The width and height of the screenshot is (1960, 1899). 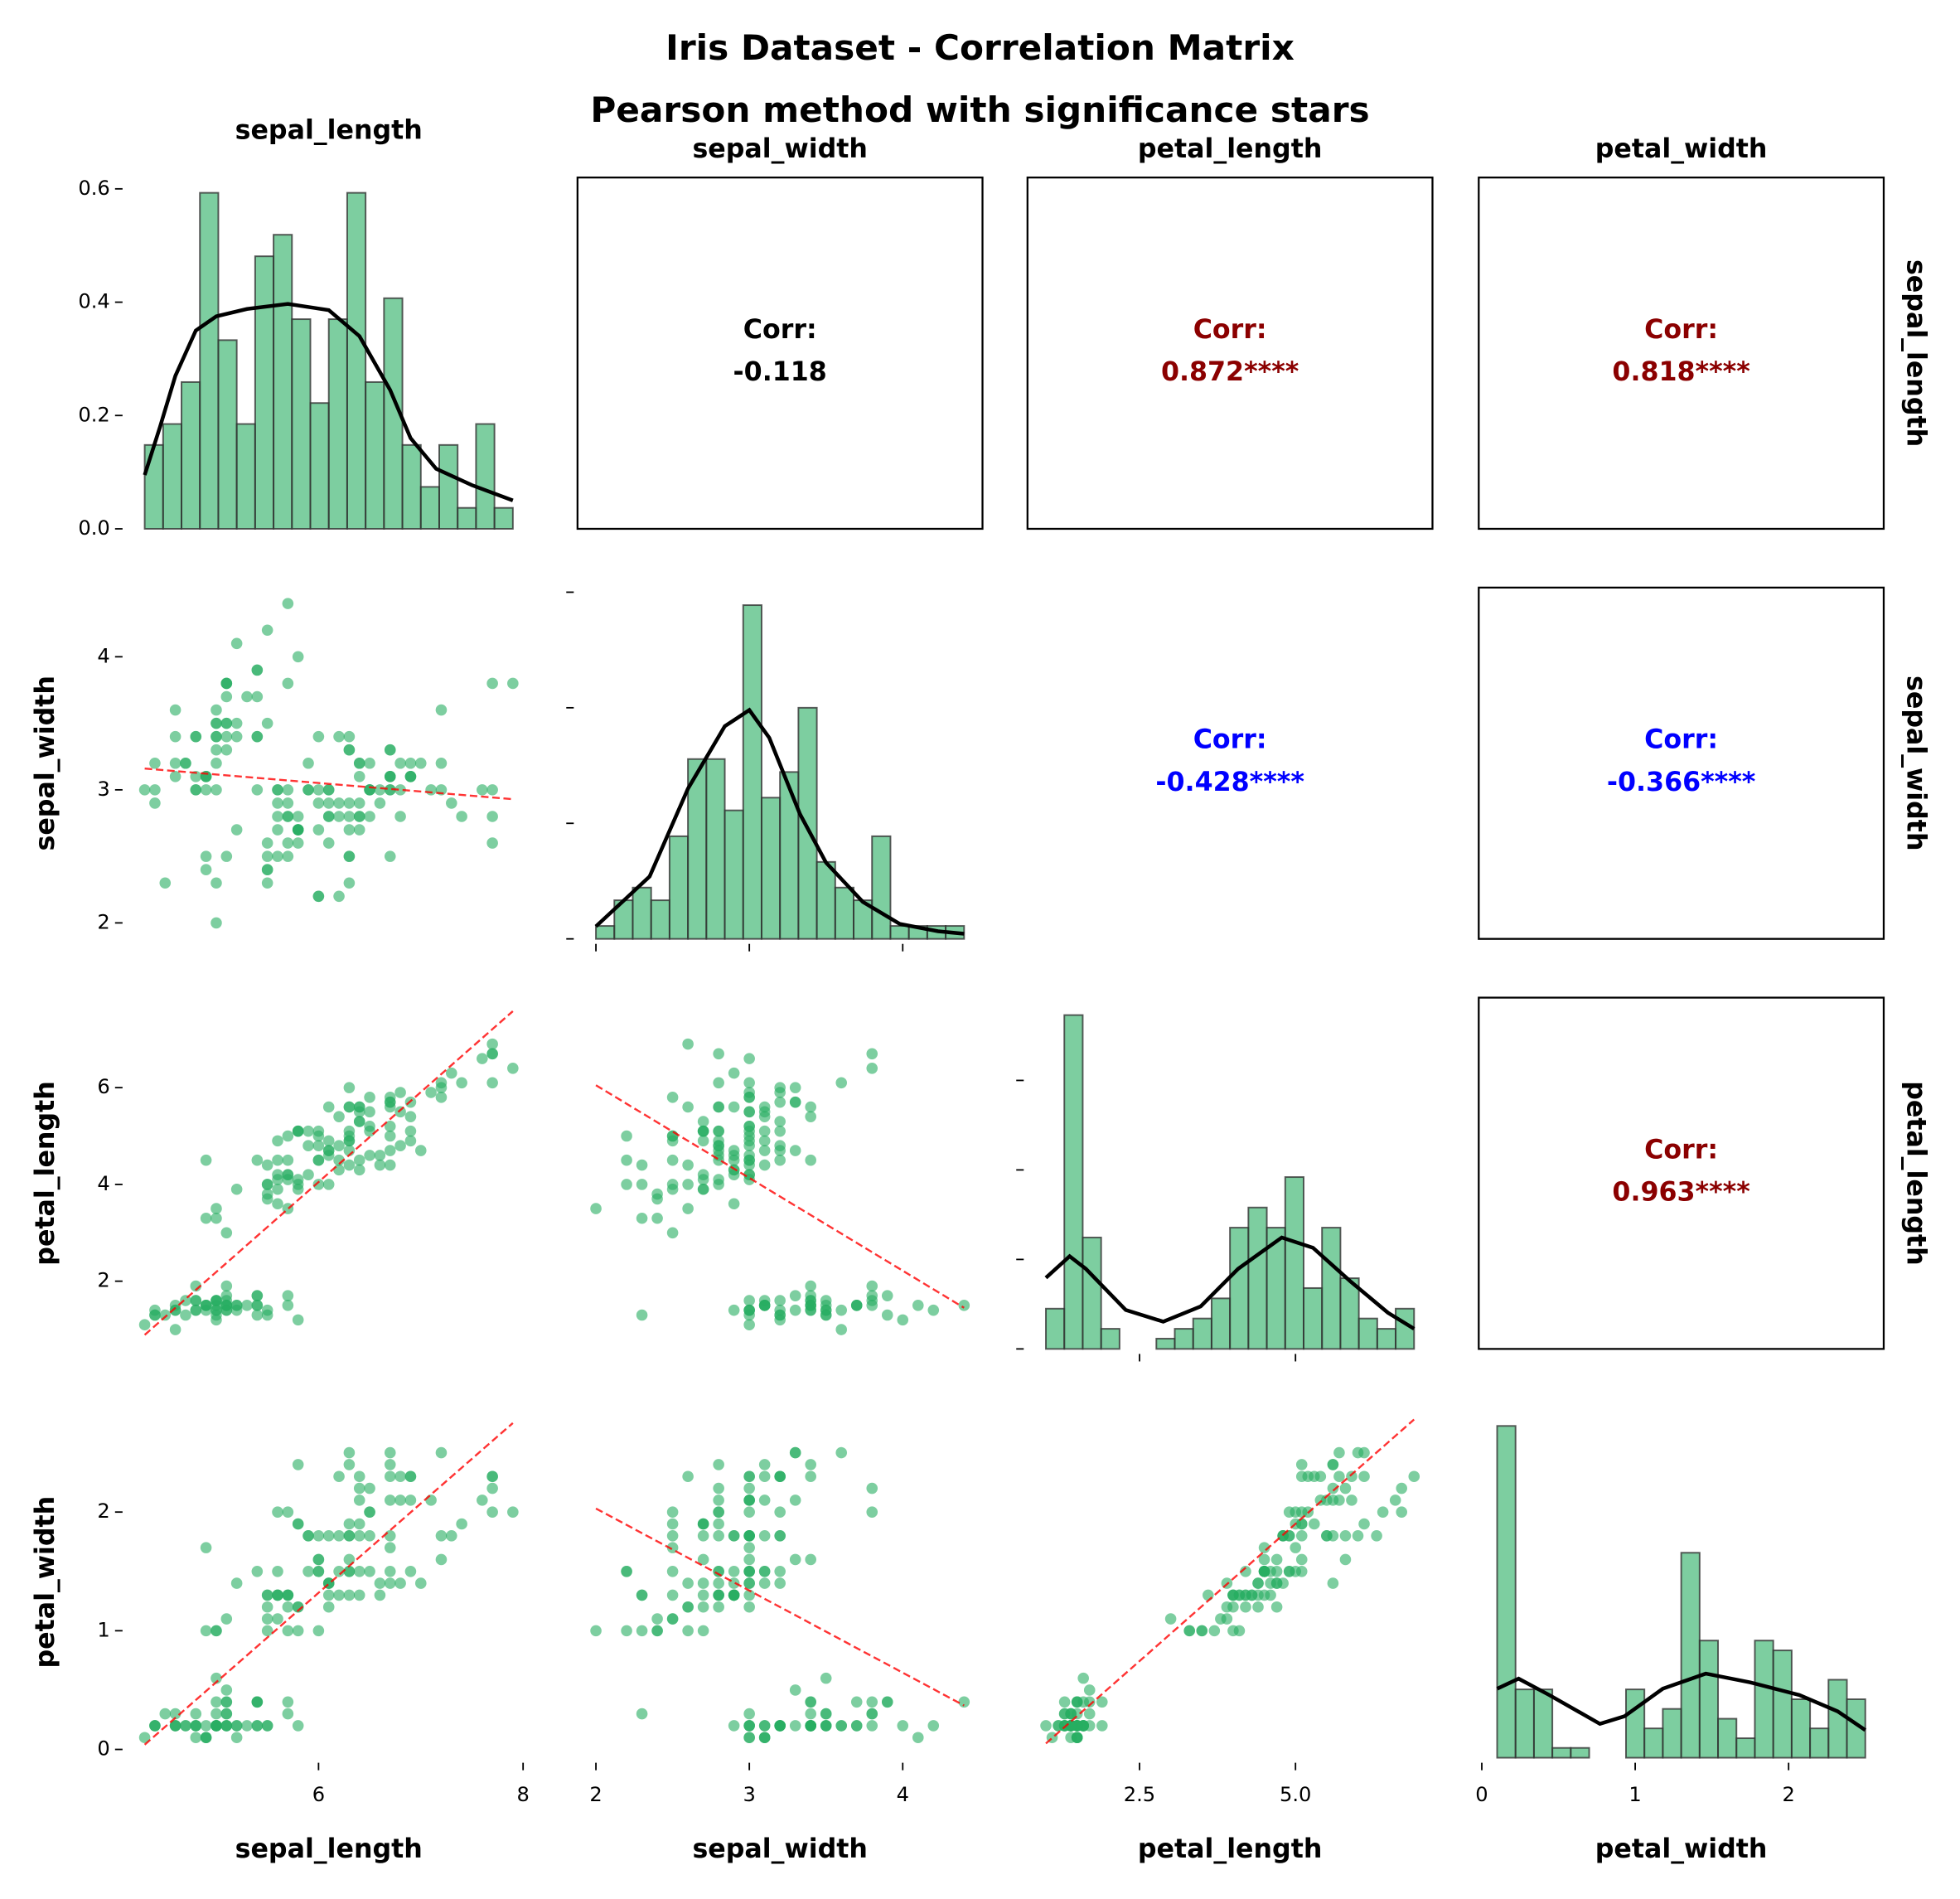 I want to click on y-tick-label: 2, so click(x=103, y=1511).